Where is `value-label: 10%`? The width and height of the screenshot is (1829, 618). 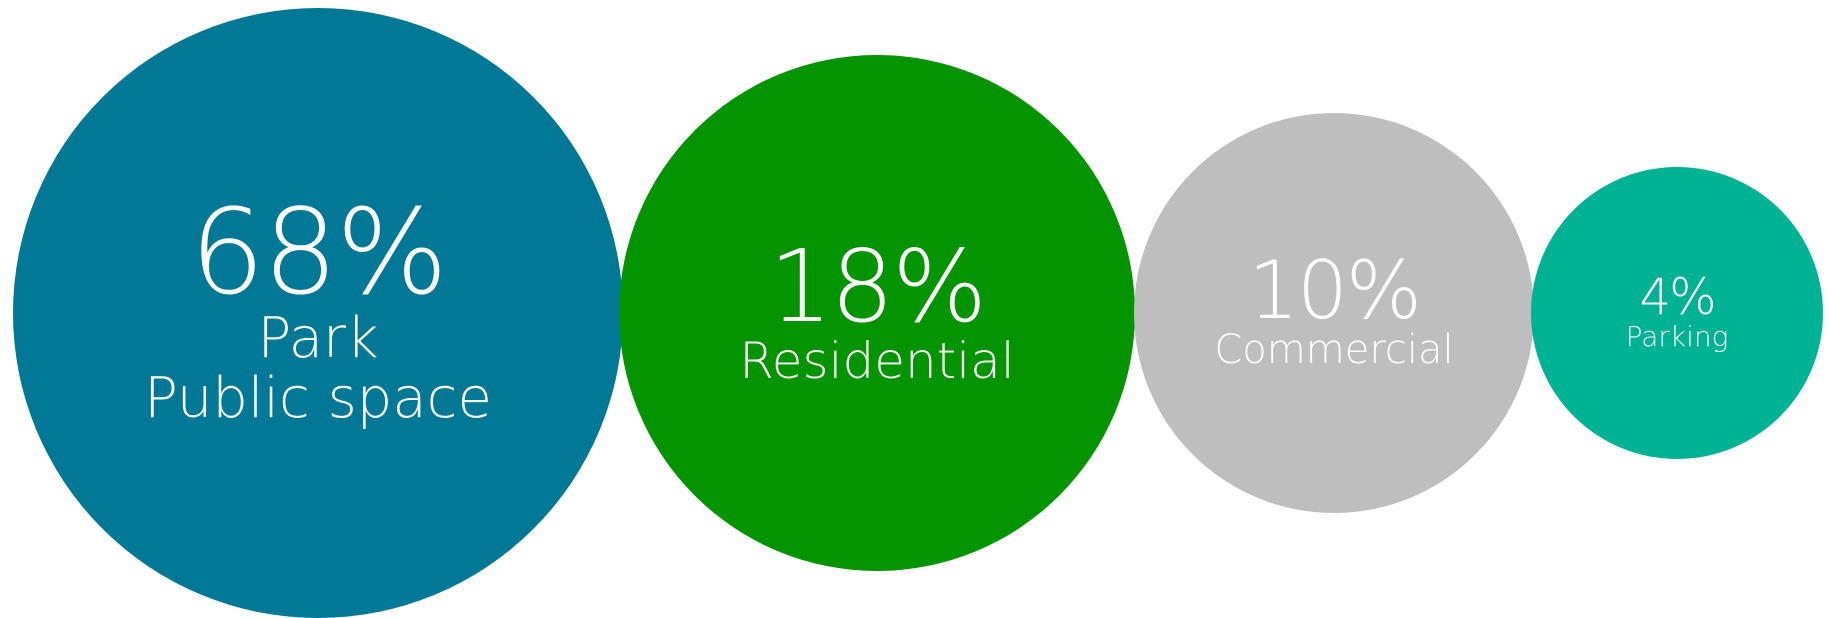 value-label: 10% is located at coordinates (1335, 291).